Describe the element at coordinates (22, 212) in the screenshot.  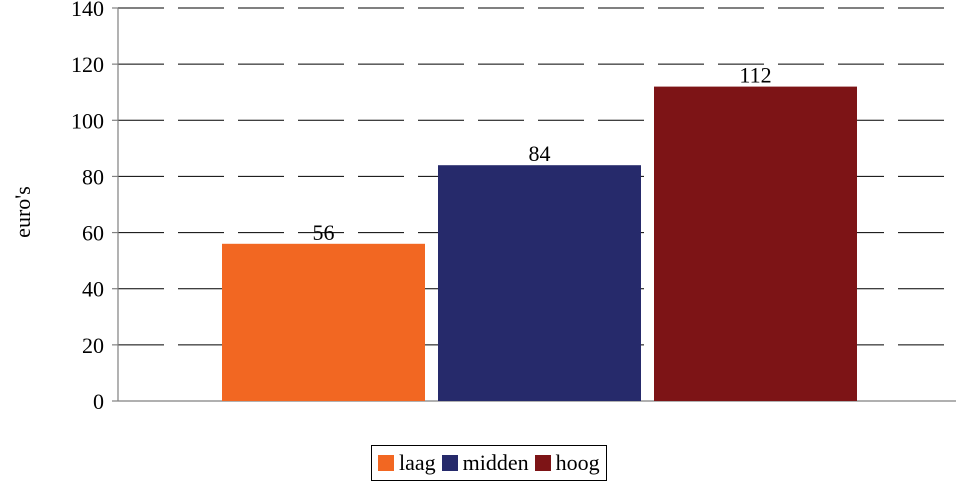
I see `y-axis-label: euro's` at that location.